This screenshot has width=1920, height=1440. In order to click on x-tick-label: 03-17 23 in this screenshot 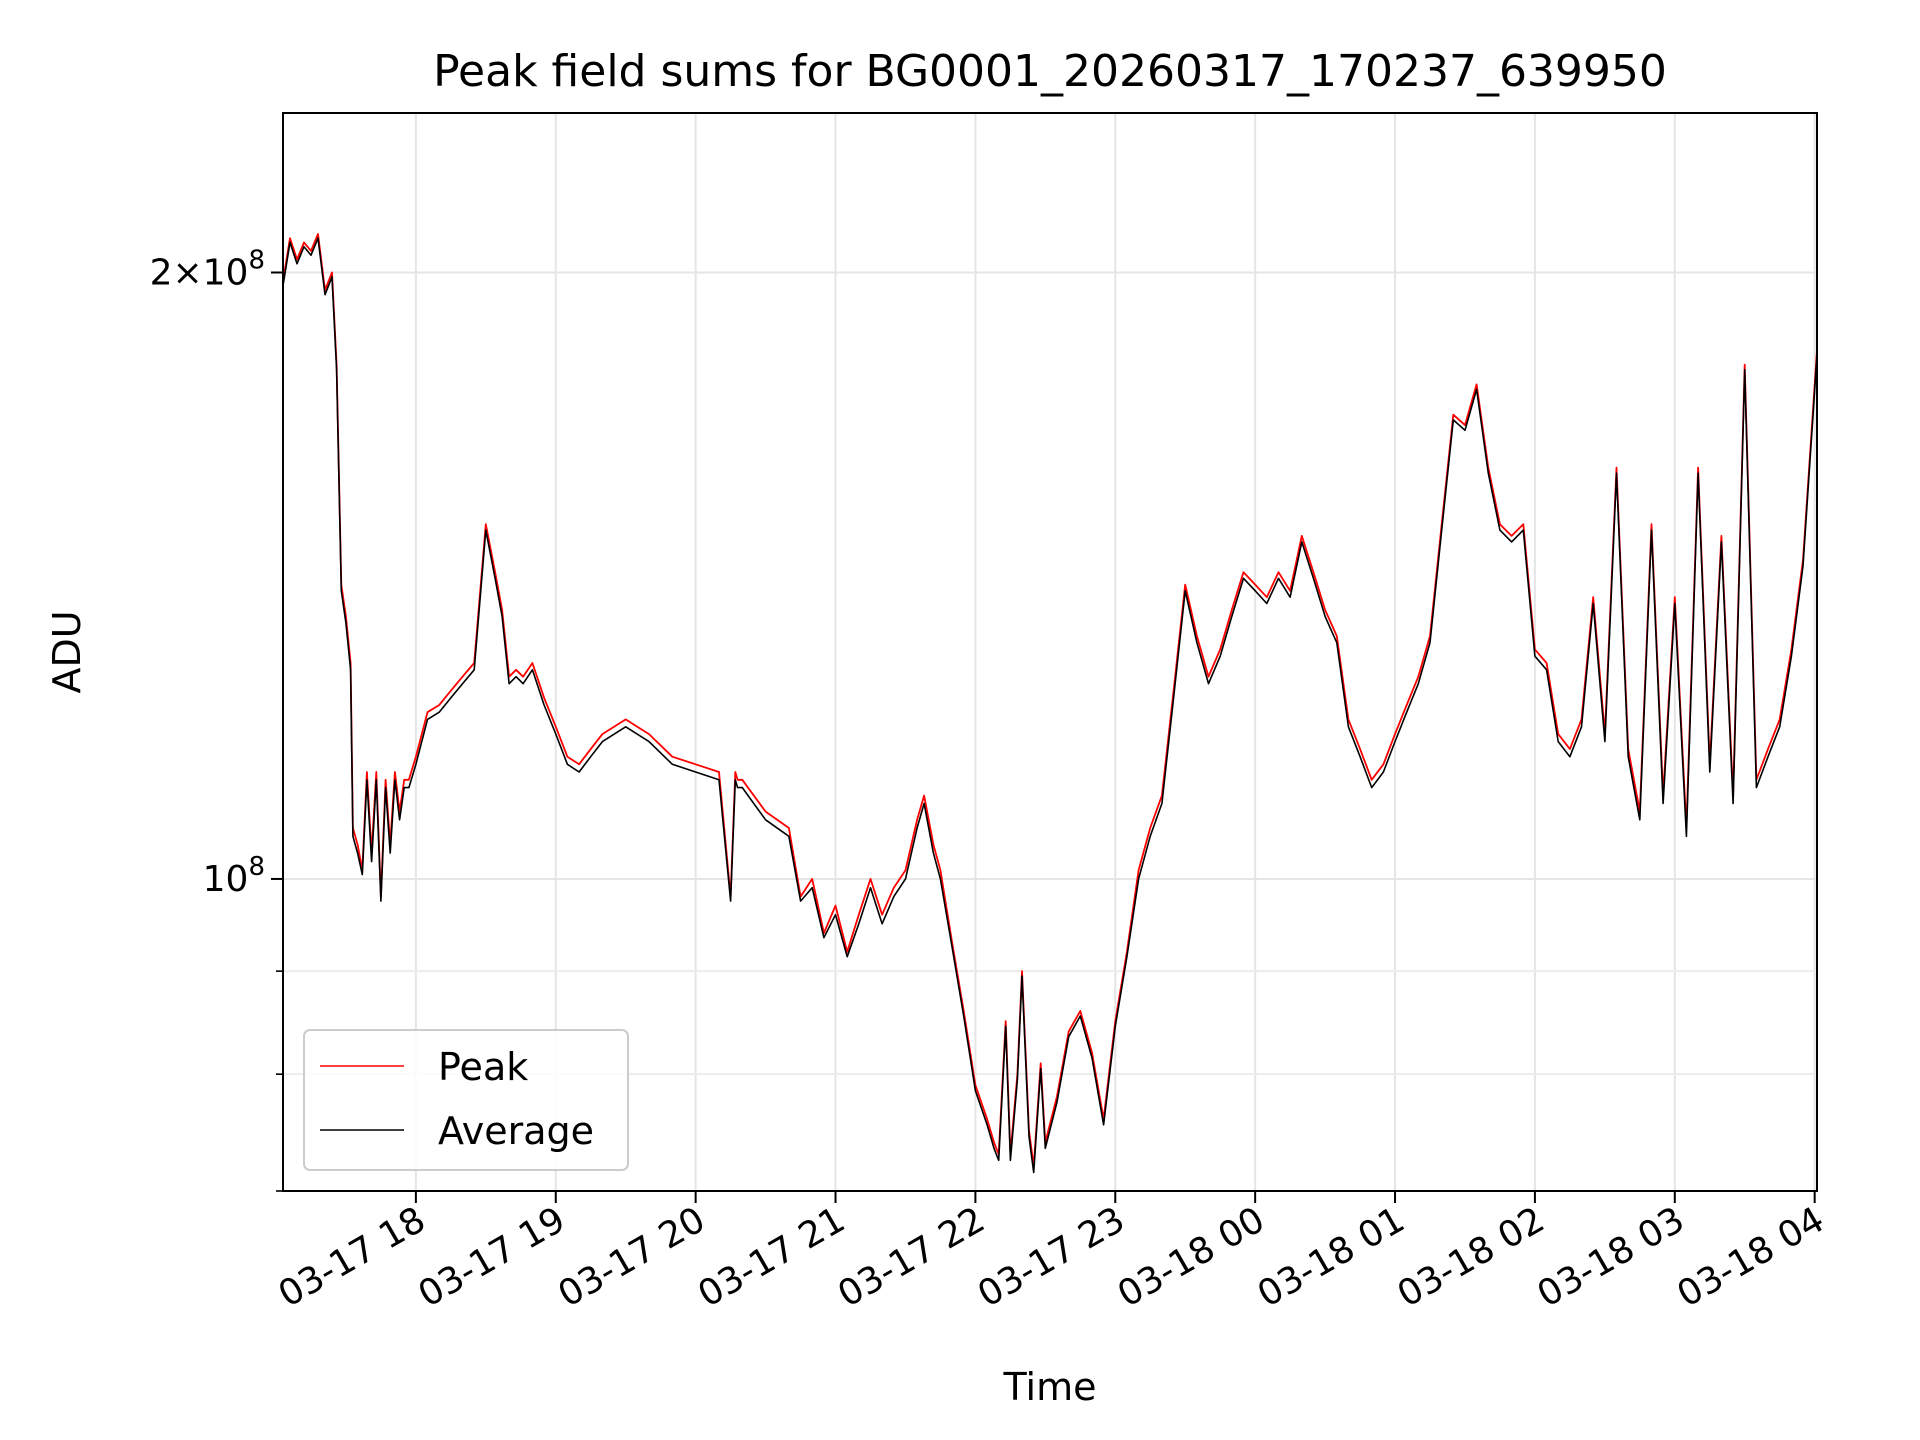, I will do `click(1051, 1257)`.